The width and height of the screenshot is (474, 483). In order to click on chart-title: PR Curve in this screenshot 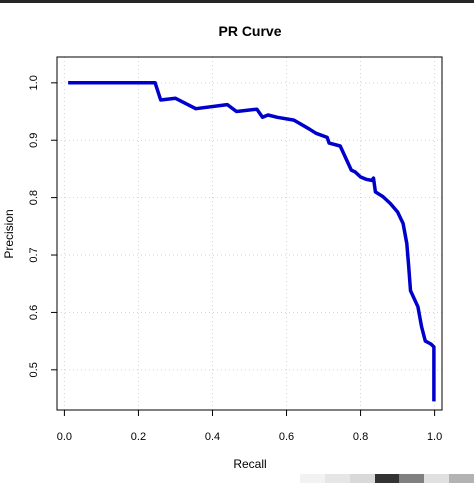, I will do `click(249, 31)`.